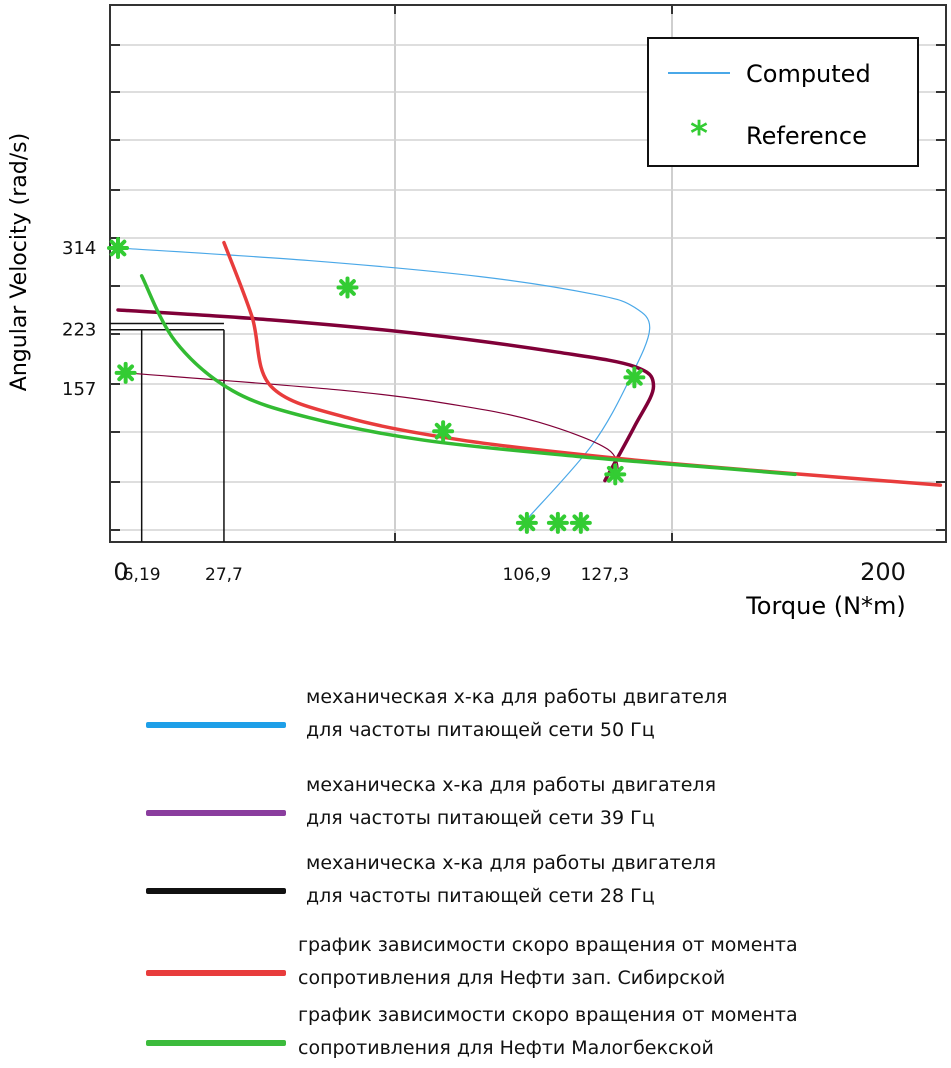 The height and width of the screenshot is (1068, 951). I want to click on x-tick-label: 106,9, so click(527, 575).